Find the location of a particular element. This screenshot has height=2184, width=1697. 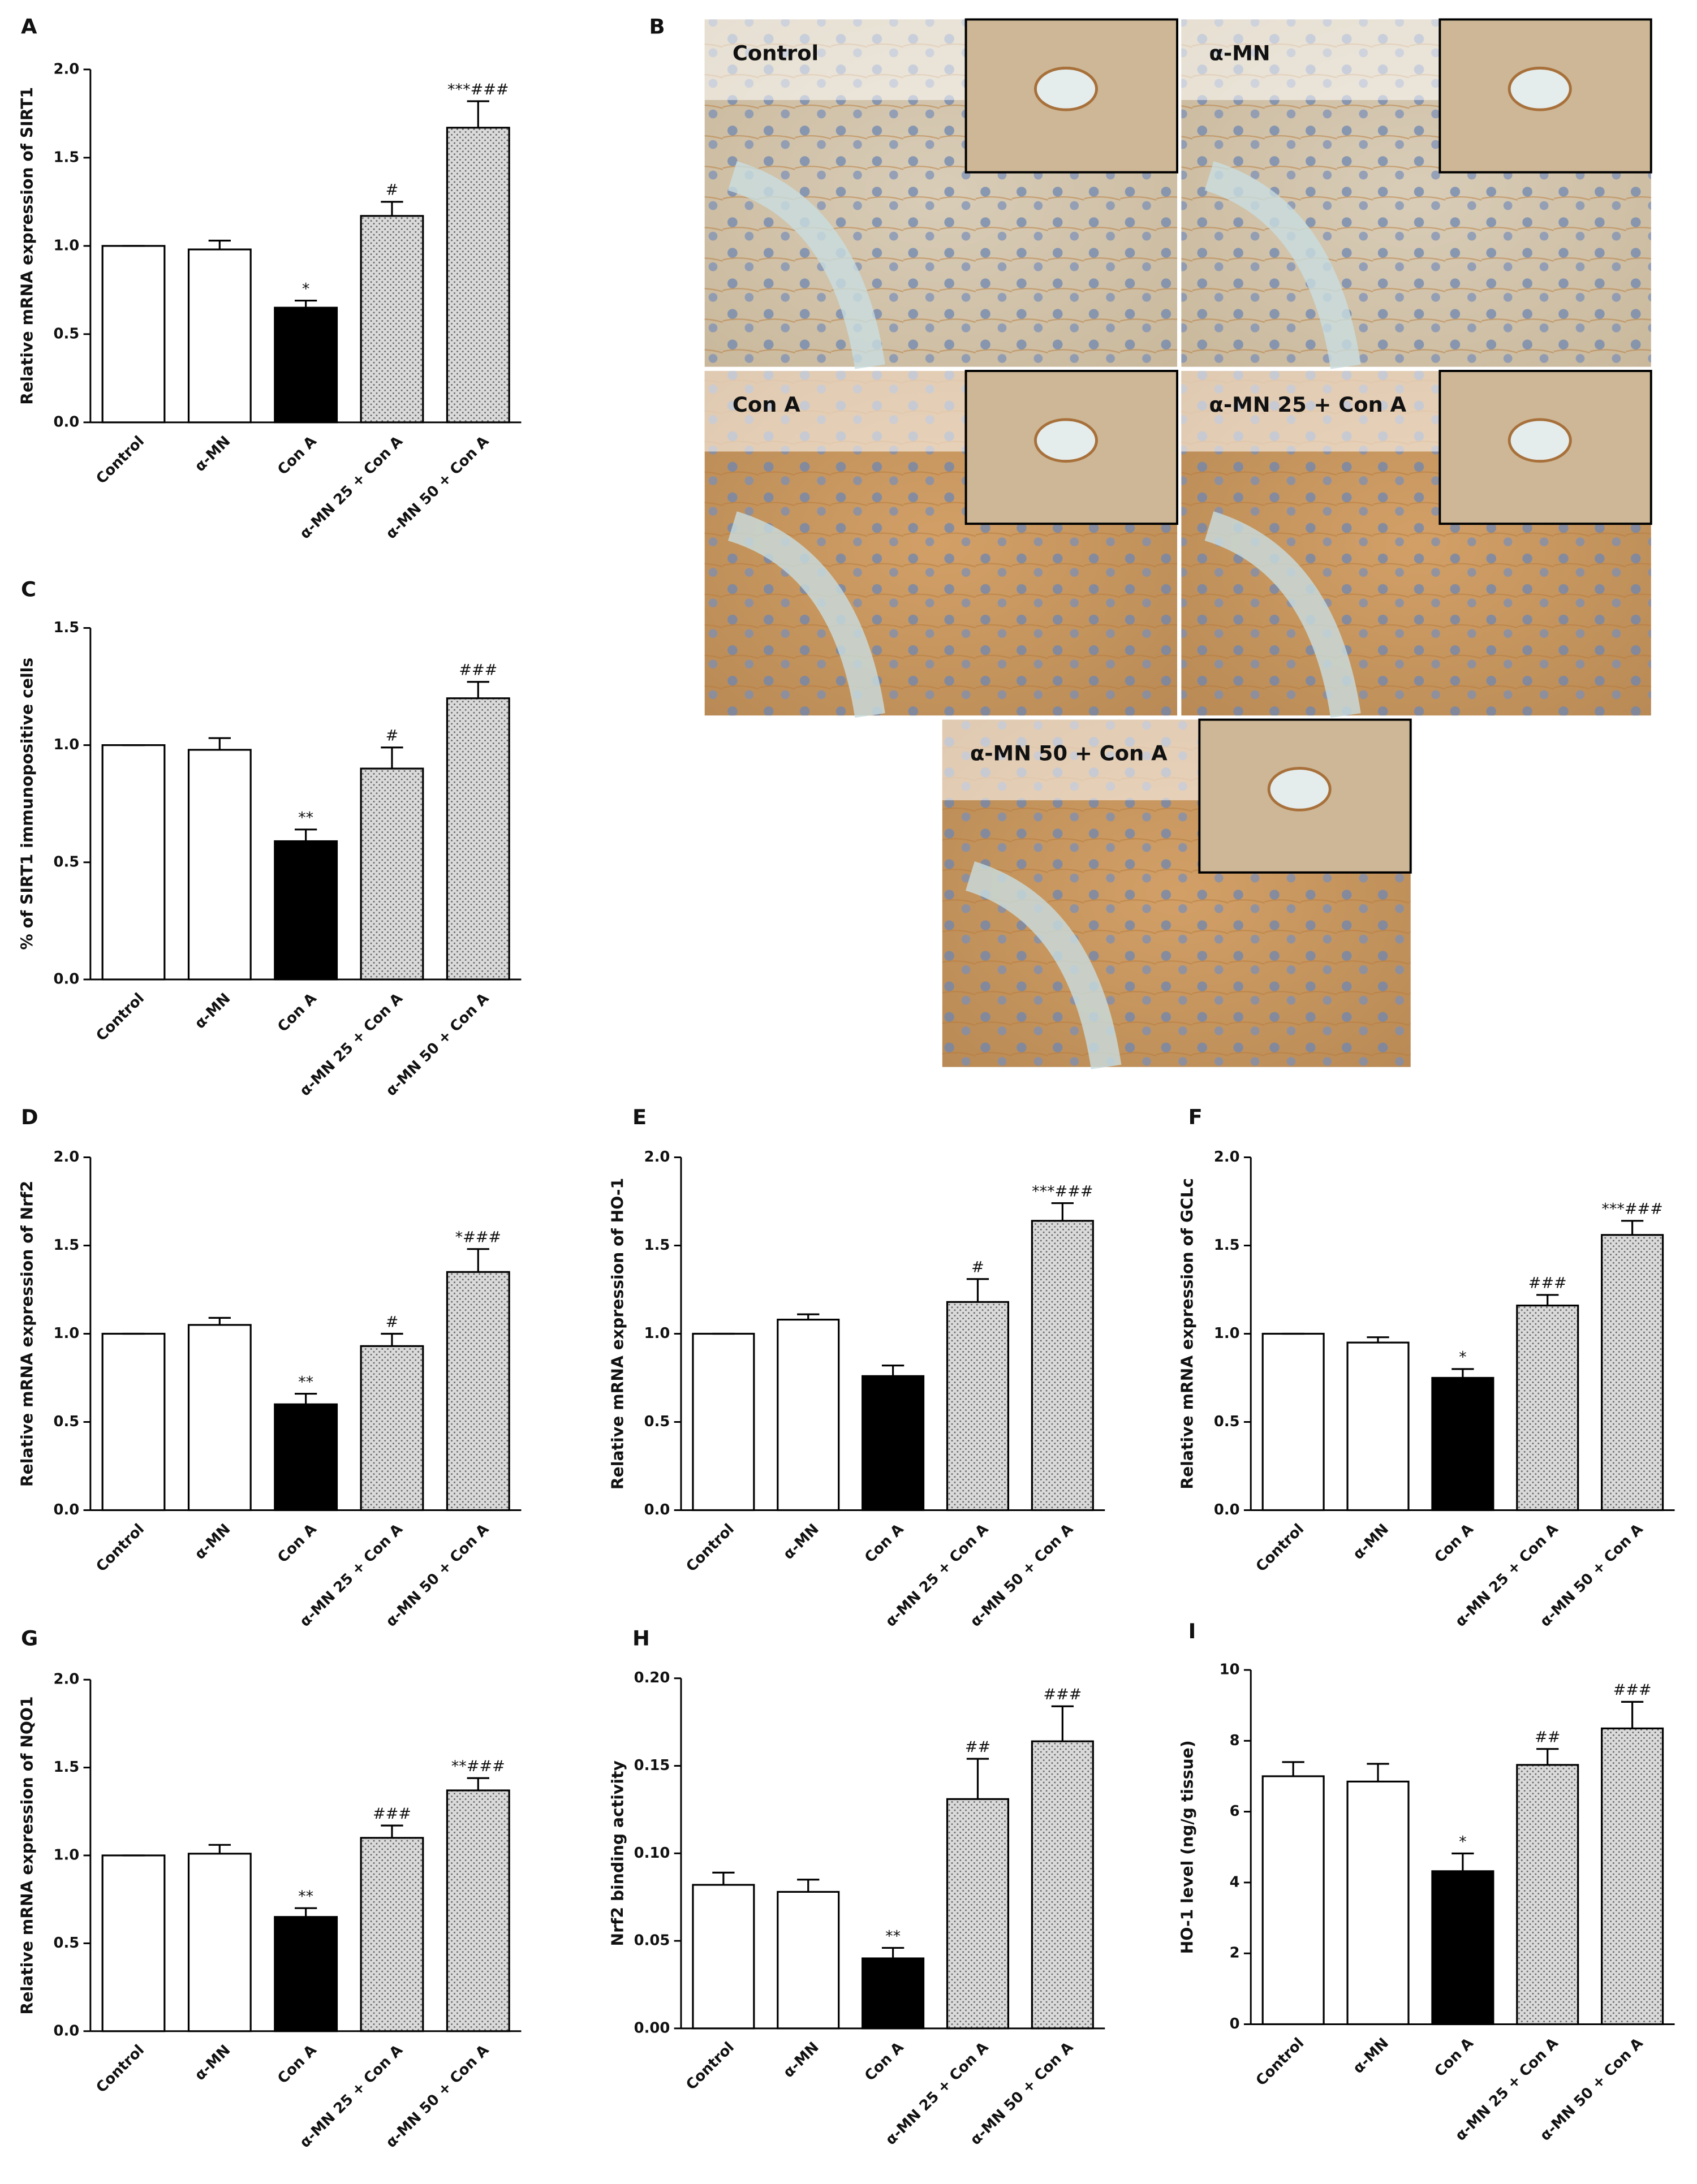

y-axis-label: Relative mRNA expression of HO-1 is located at coordinates (617, 1334).